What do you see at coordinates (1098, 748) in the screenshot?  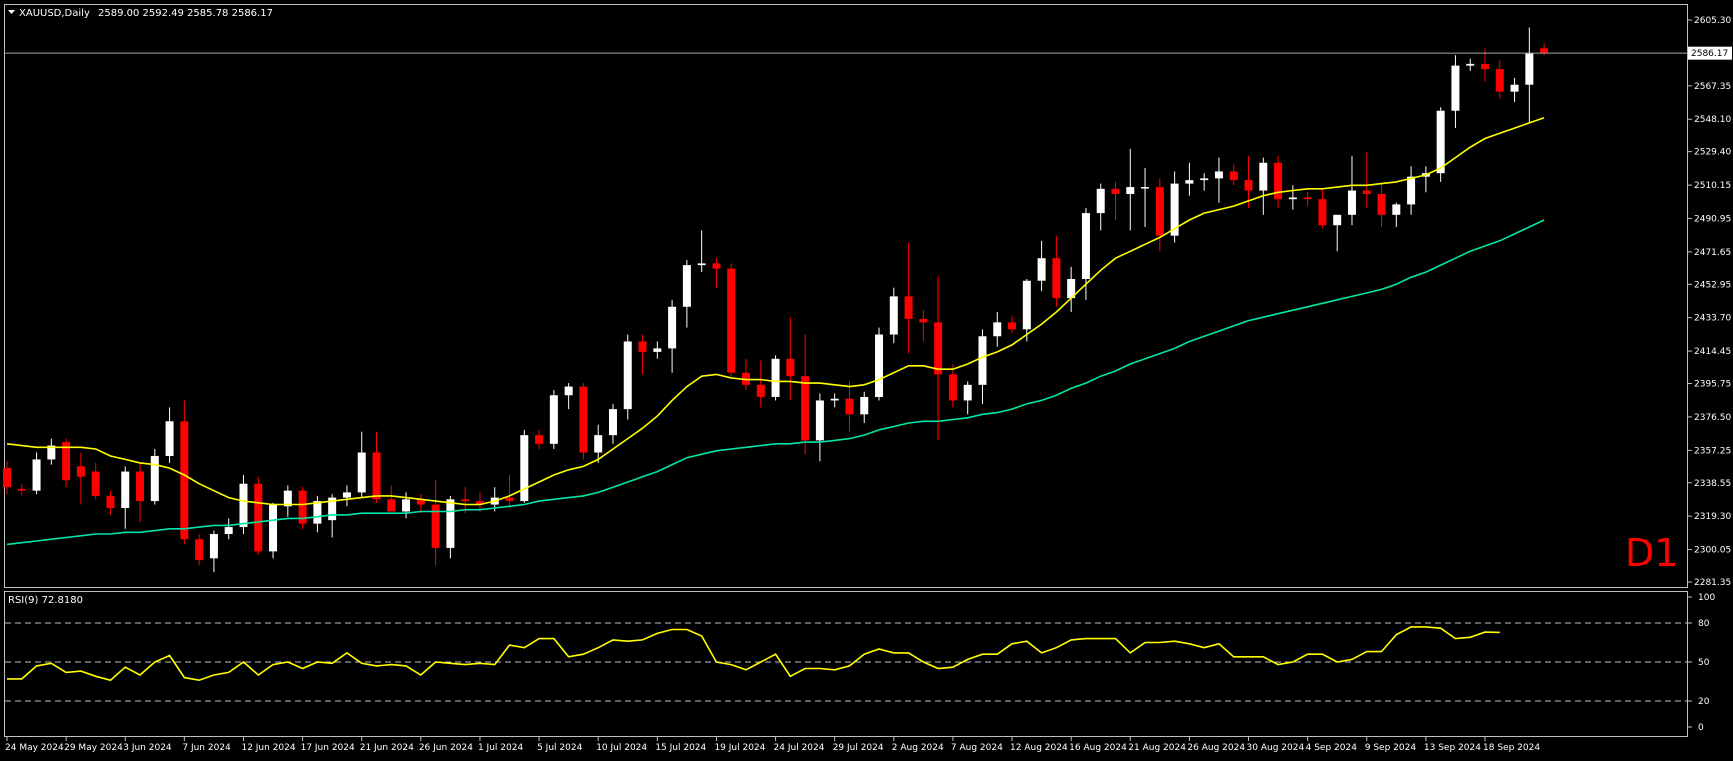 I see `date-tick-label: 16 Aug 2024` at bounding box center [1098, 748].